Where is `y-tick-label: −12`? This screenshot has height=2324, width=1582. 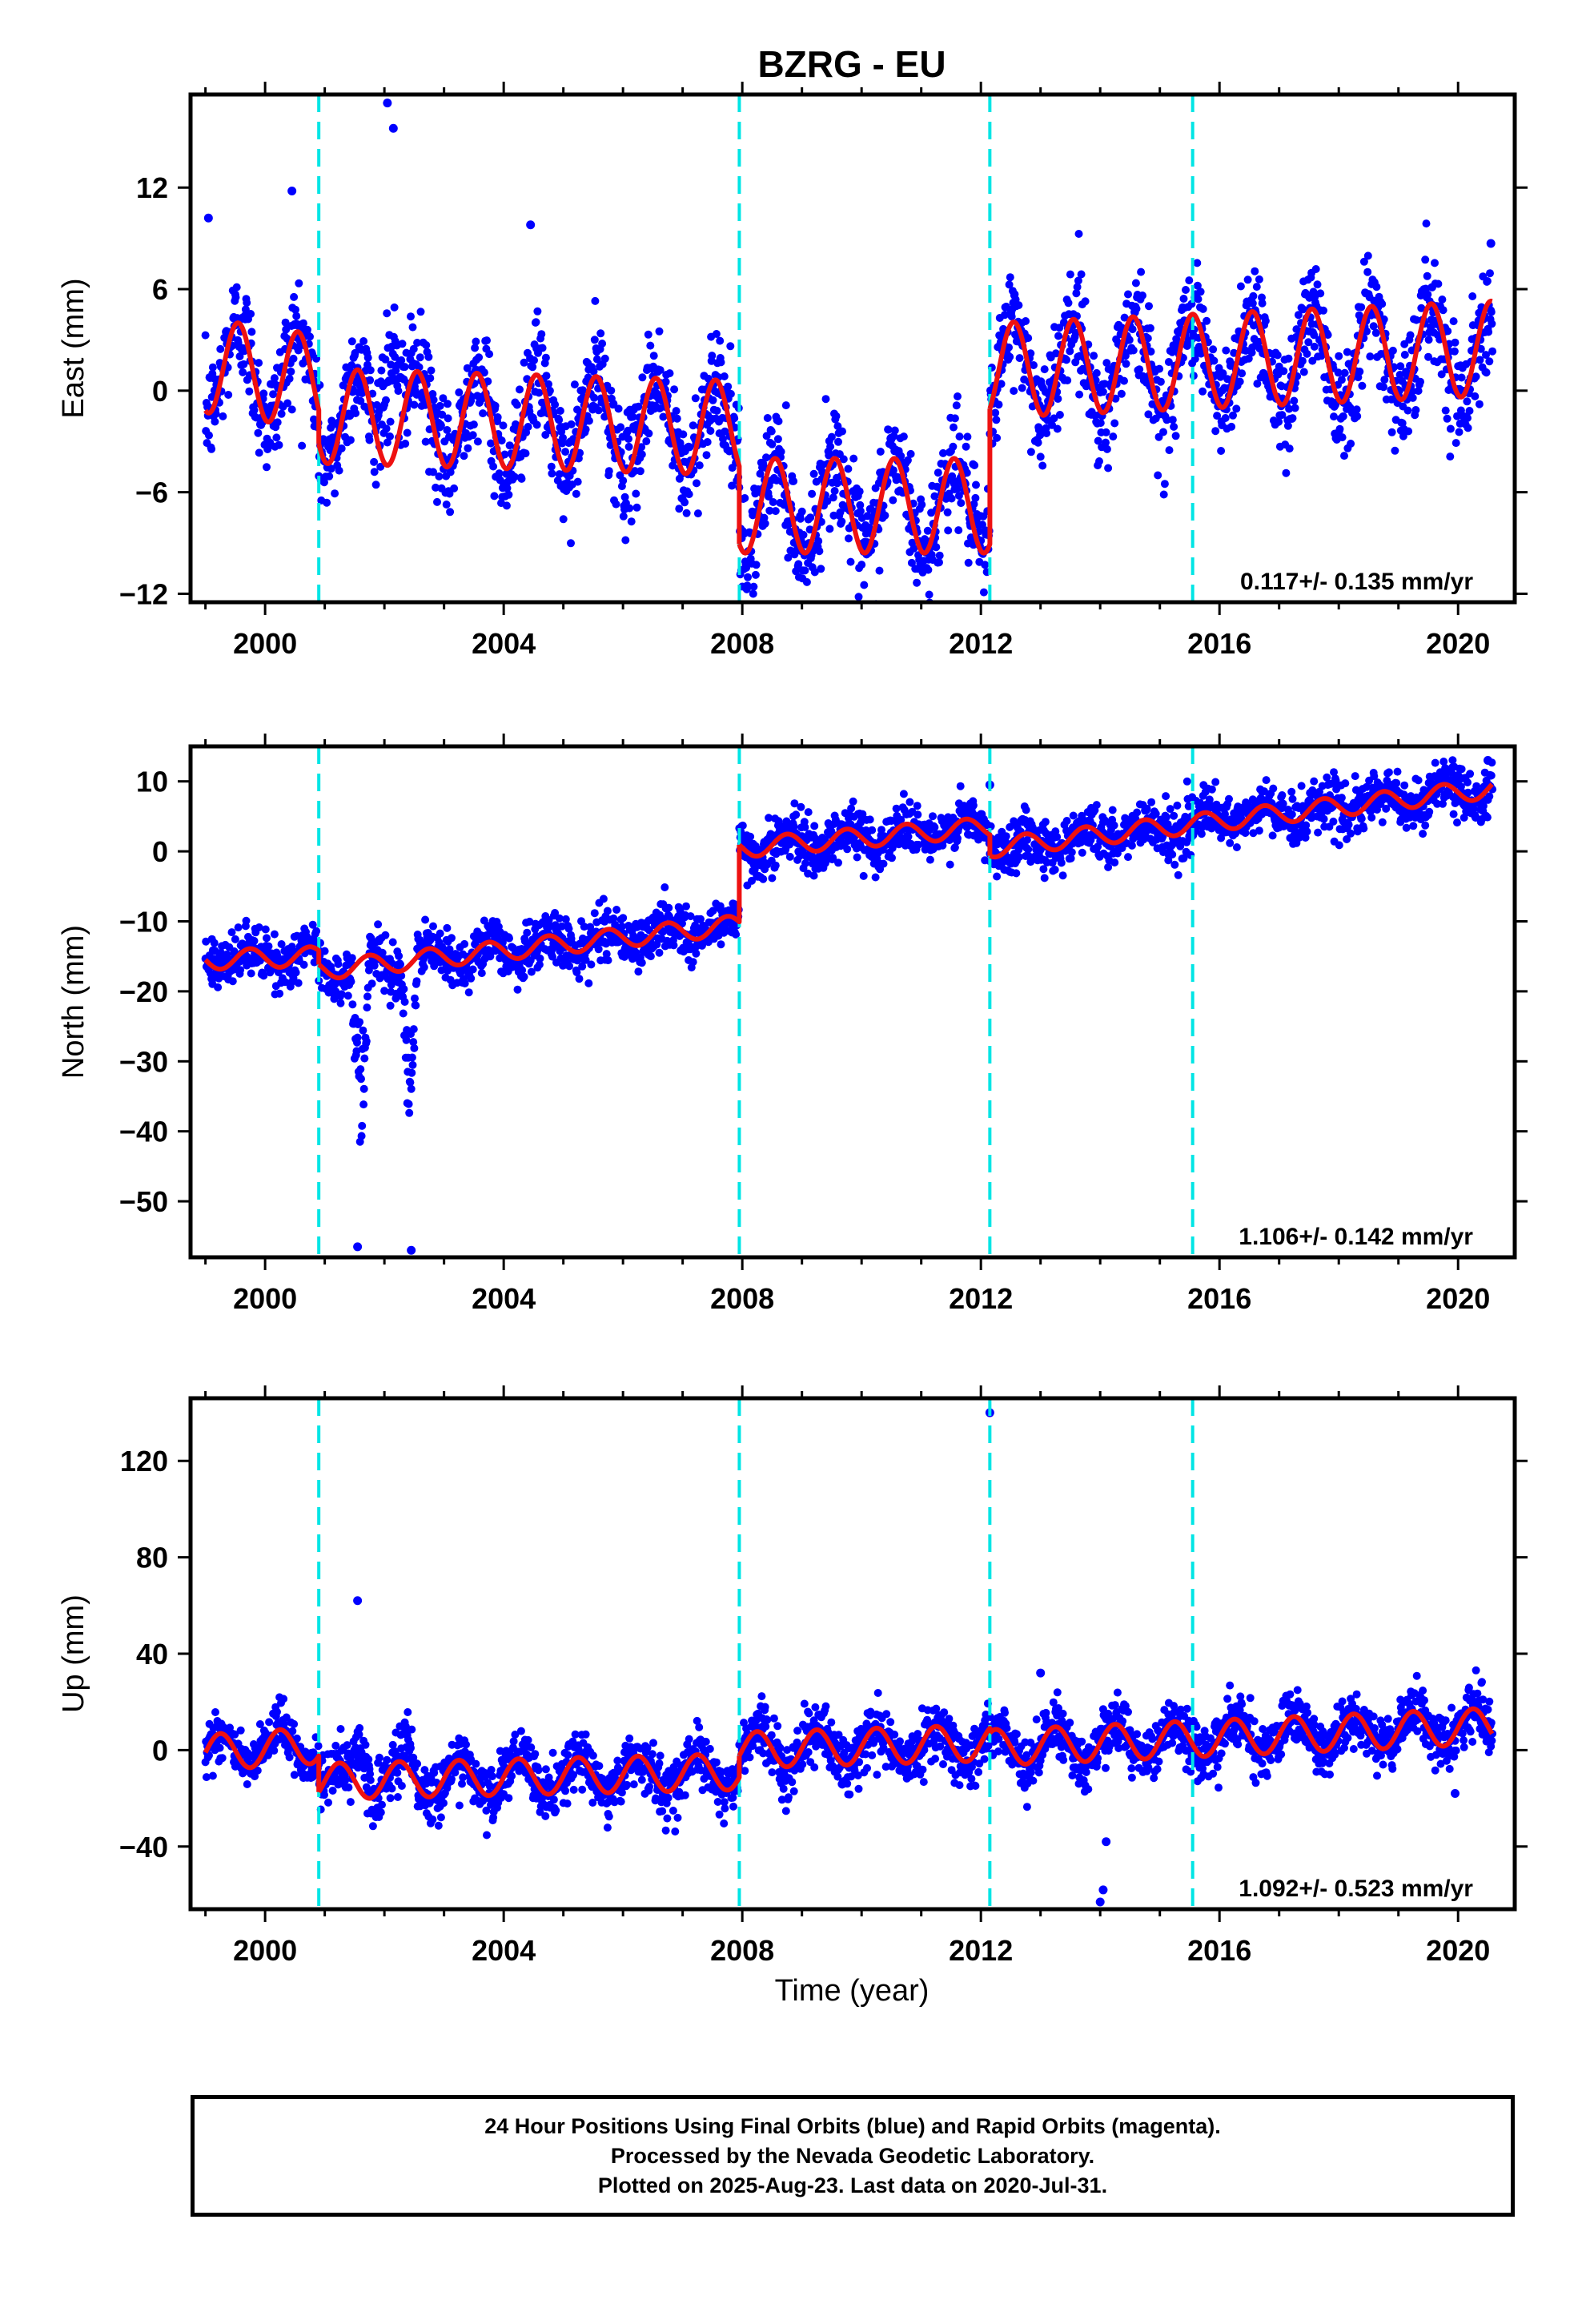
y-tick-label: −12 is located at coordinates (144, 593).